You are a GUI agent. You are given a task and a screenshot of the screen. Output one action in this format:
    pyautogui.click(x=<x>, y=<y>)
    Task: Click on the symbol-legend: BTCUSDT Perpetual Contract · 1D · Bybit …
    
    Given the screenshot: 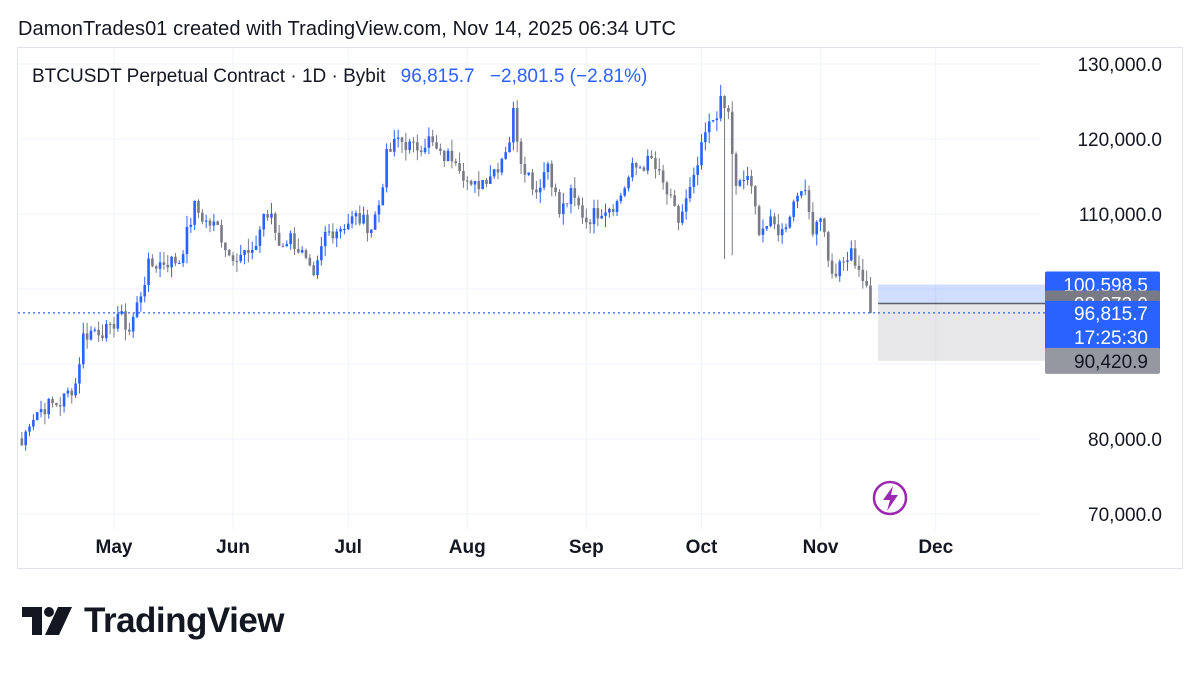 What is the action you would take?
    pyautogui.click(x=339, y=77)
    